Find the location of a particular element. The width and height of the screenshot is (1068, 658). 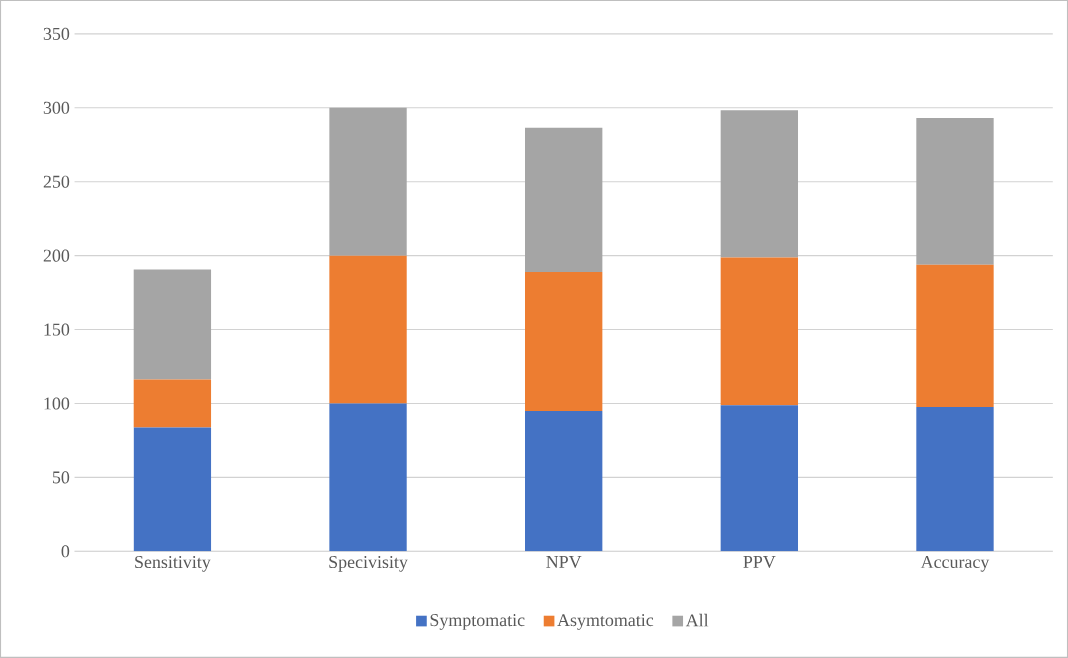

y-tick-label: 300 is located at coordinates (56, 107).